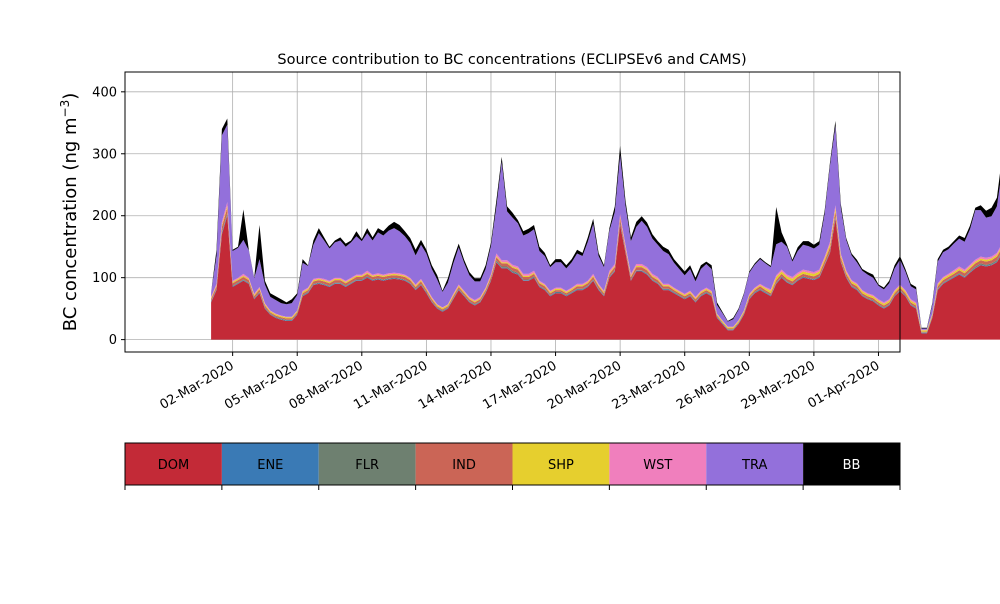 The image size is (1000, 604). I want to click on legend-label-shp: SHP, so click(561, 465).